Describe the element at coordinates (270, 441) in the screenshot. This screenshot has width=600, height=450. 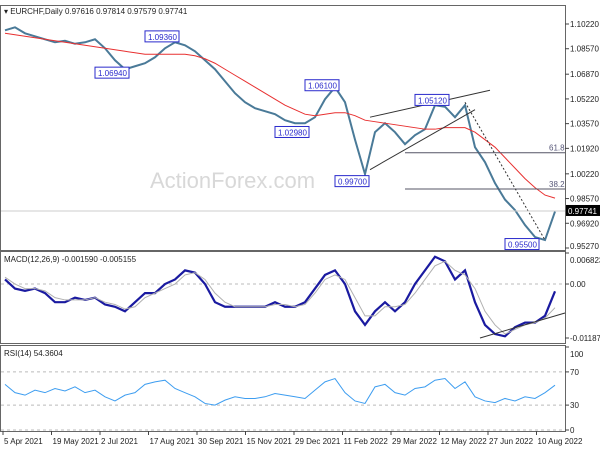
I see `x-tick-label: 15 Nov 2021` at that location.